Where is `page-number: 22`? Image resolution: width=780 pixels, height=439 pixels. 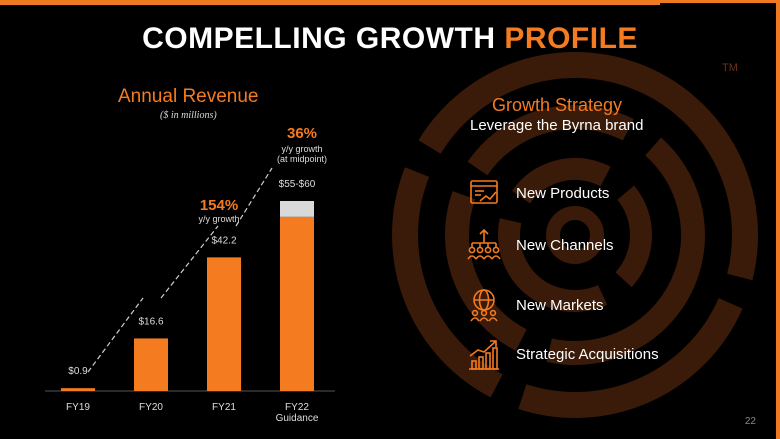
page-number: 22 is located at coordinates (750, 421).